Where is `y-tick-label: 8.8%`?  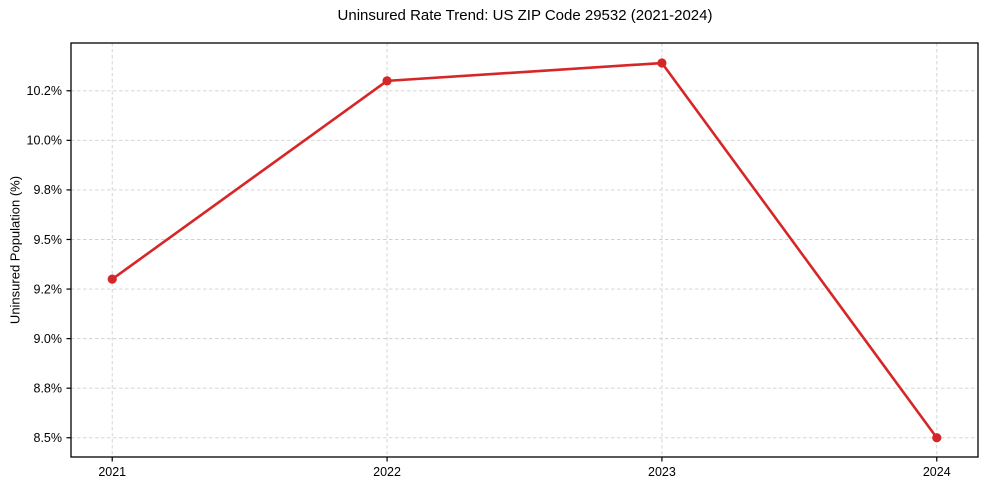
y-tick-label: 8.8% is located at coordinates (48, 388).